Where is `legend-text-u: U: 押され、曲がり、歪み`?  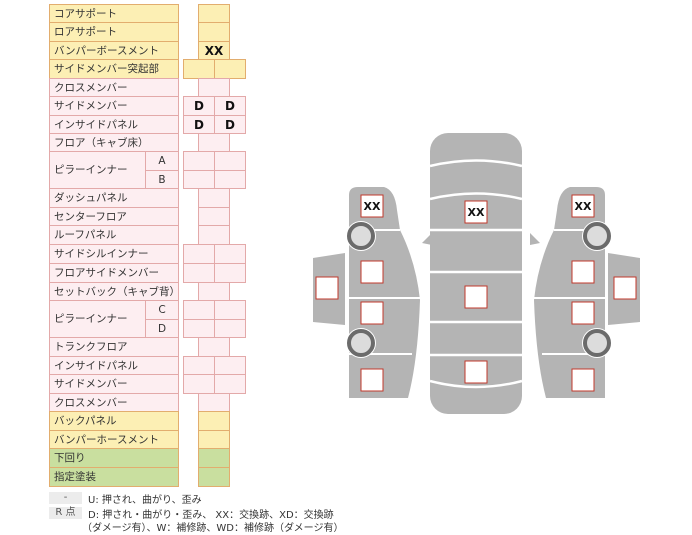
legend-text-u: U: 押され、曲がり、歪み is located at coordinates (145, 500).